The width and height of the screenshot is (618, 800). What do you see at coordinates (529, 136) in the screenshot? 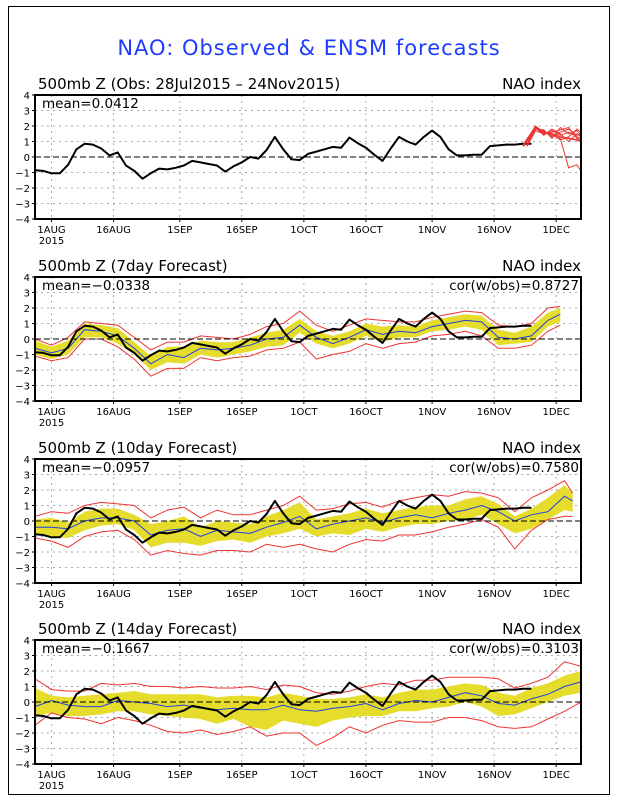
I see `ensemble-start-segment` at bounding box center [529, 136].